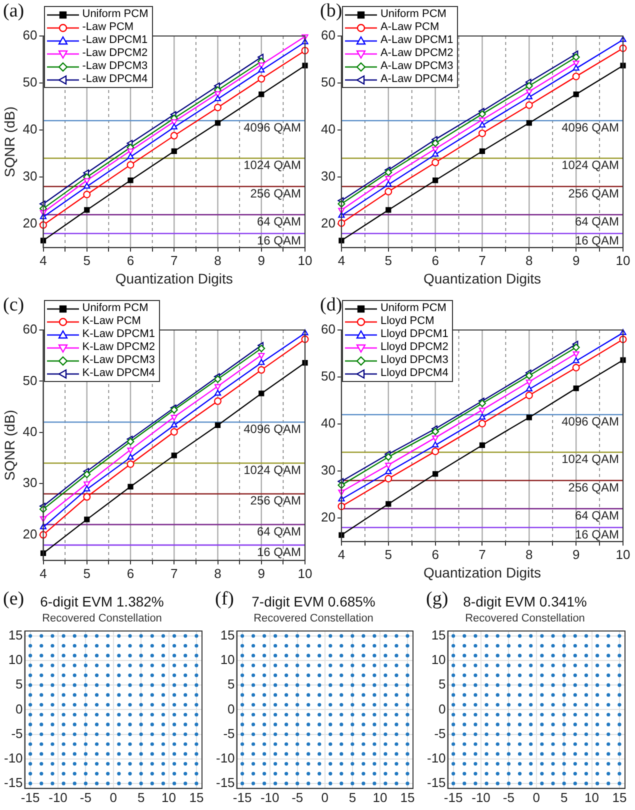 This screenshot has width=635, height=810. What do you see at coordinates (414, 334) in the screenshot?
I see `legend-label: Lloyd DPCM1` at bounding box center [414, 334].